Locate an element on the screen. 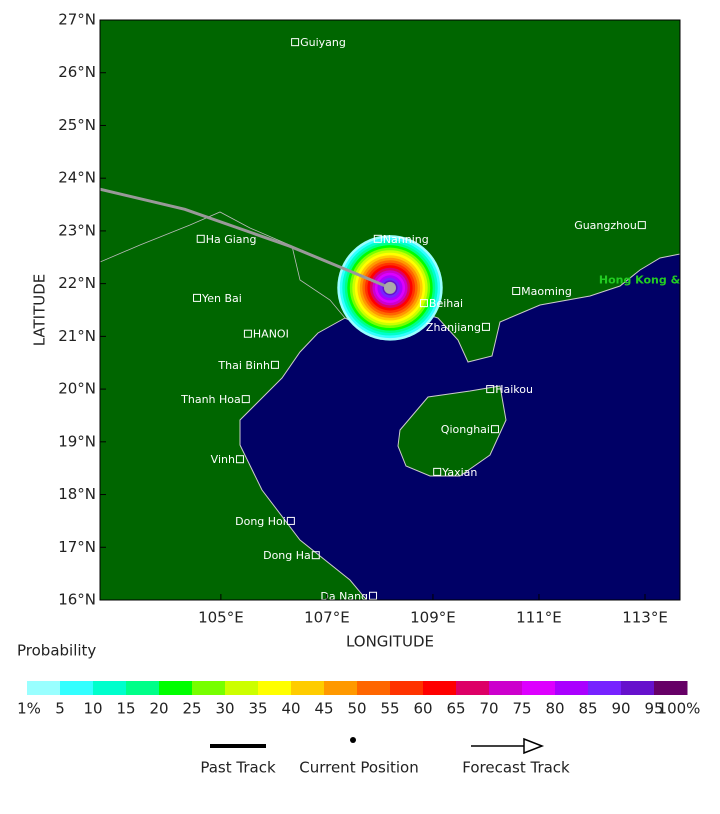  colorbar-title: Probability is located at coordinates (56, 651).